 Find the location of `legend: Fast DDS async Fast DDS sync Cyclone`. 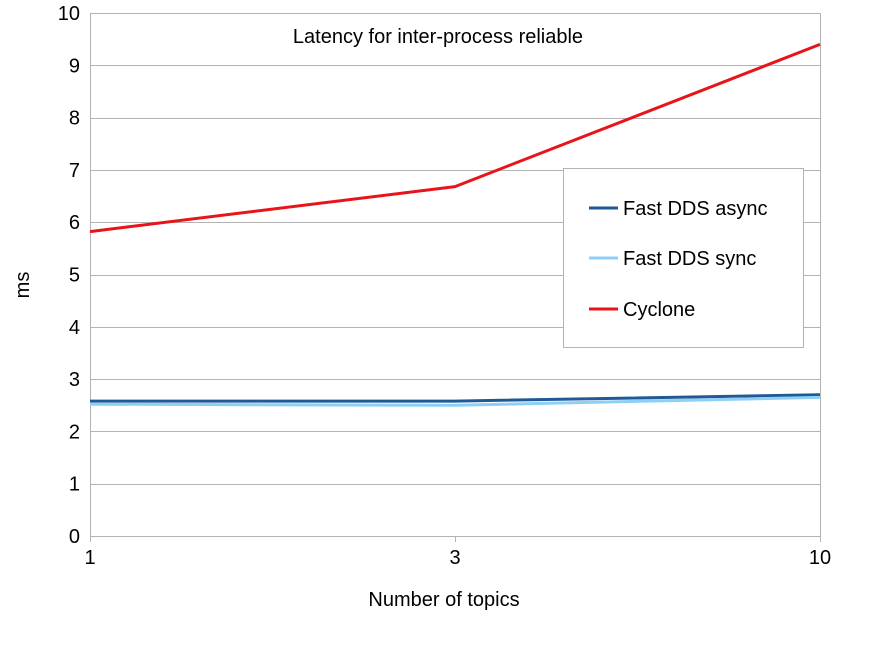

legend: Fast DDS async Fast DDS sync Cyclone is located at coordinates (683, 258).